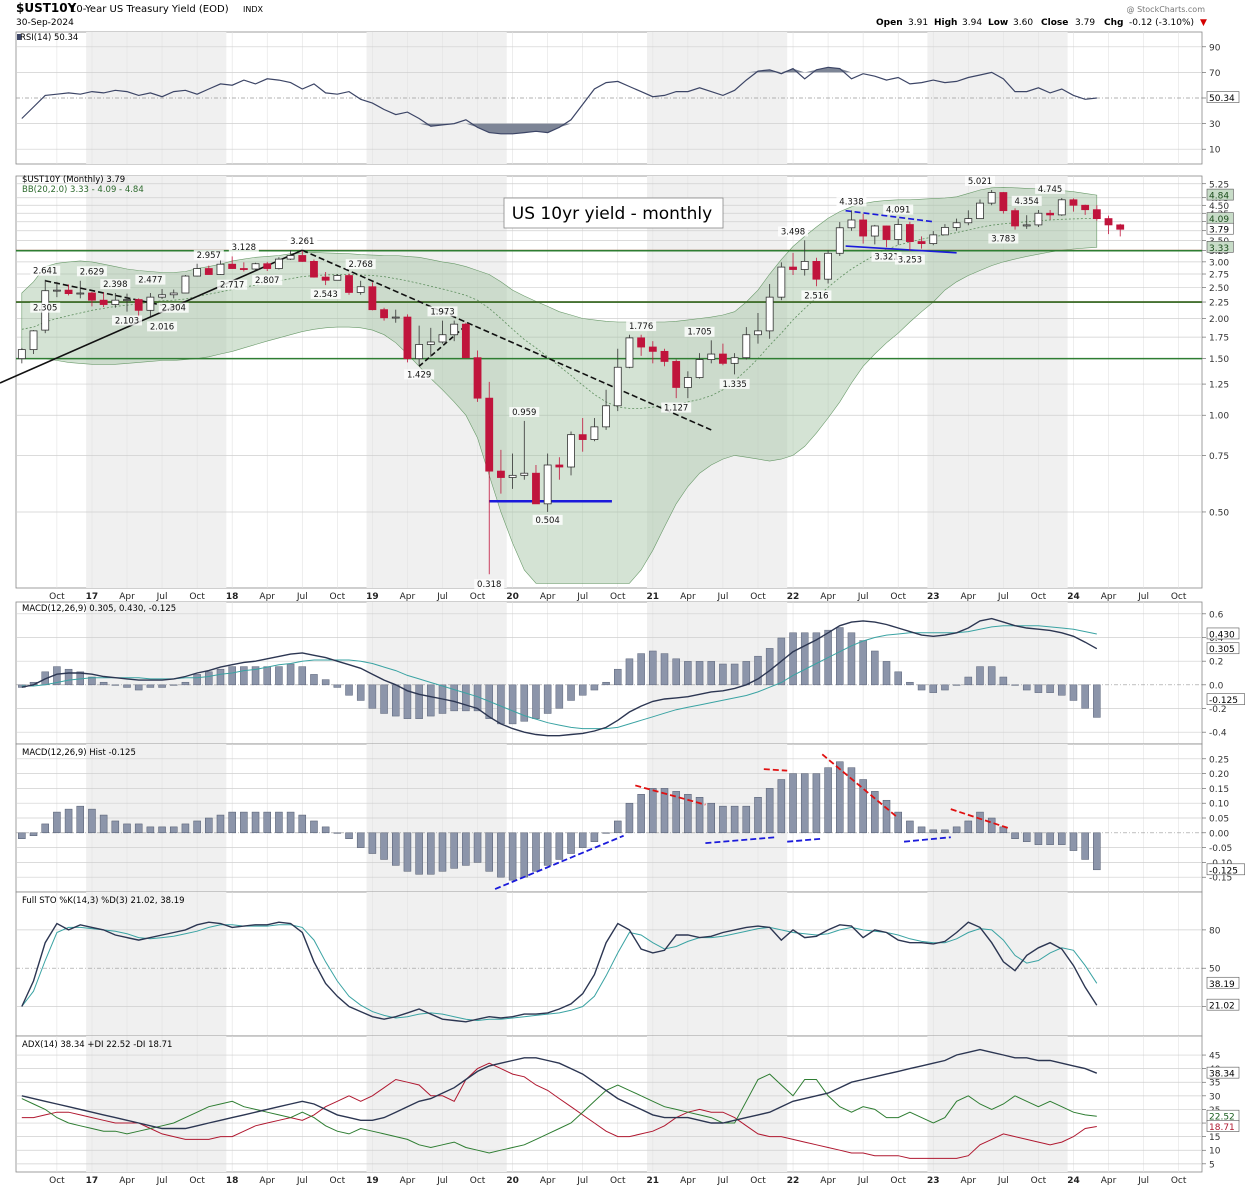  I want to click on axis-label: 35, so click(1214, 1084).